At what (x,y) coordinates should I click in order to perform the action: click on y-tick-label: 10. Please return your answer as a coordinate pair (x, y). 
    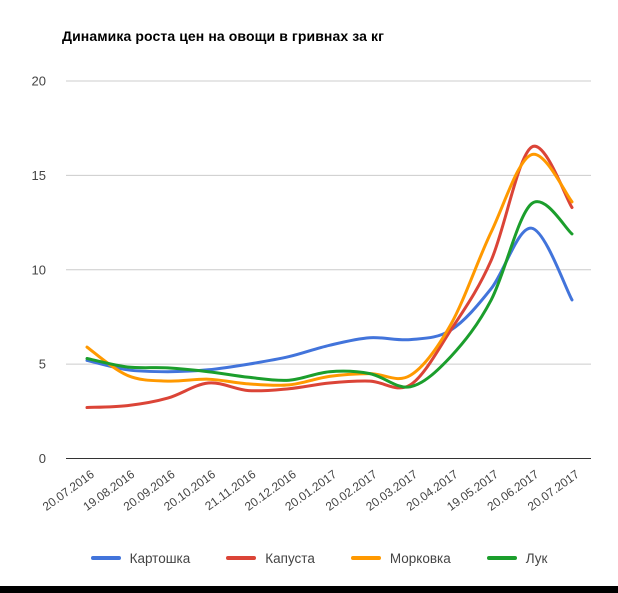
    Looking at the image, I should click on (39, 269).